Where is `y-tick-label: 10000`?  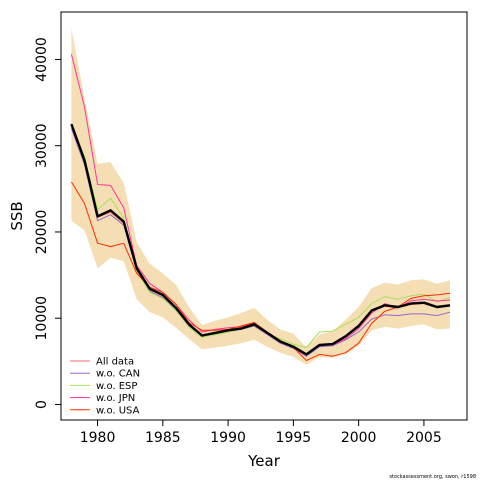 y-tick-label: 10000 is located at coordinates (42, 318).